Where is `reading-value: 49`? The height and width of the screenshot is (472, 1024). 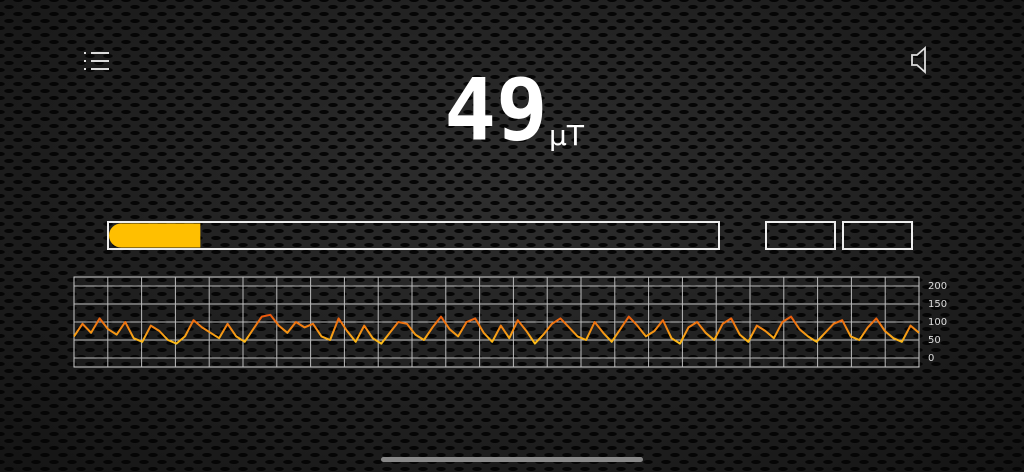
reading-value: 49 is located at coordinates (496, 110).